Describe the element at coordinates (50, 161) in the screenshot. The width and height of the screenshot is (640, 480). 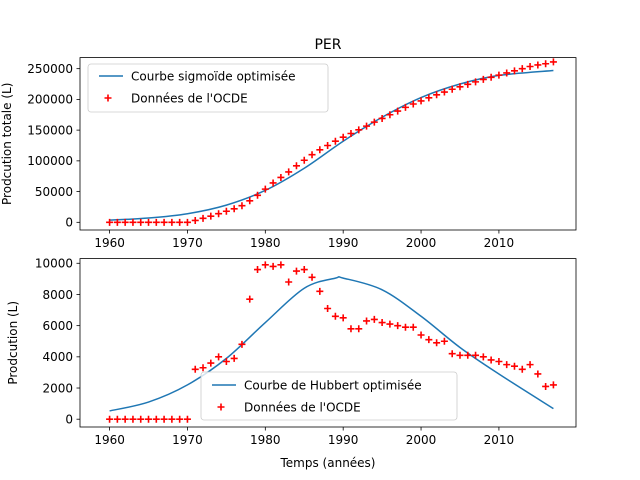
I see `top-ytick-label: 100000` at that location.